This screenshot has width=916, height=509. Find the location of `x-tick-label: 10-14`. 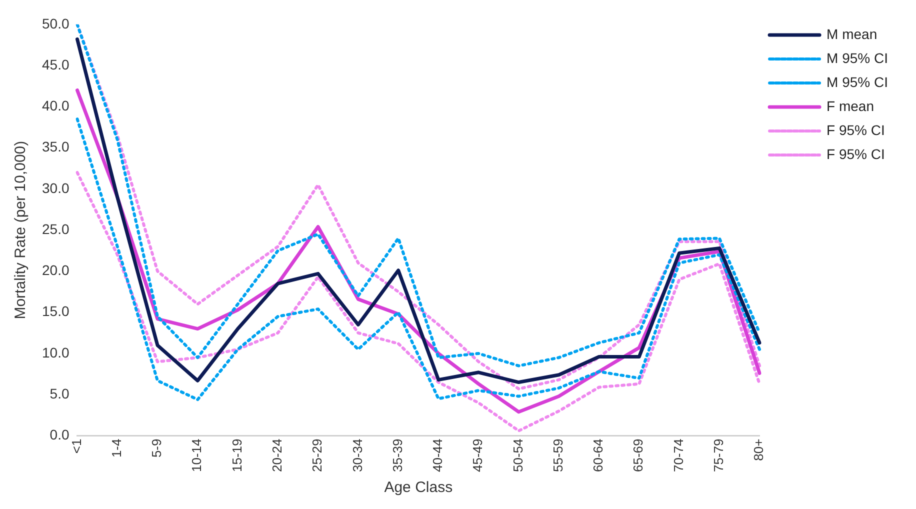

x-tick-label: 10-14 is located at coordinates (196, 455).